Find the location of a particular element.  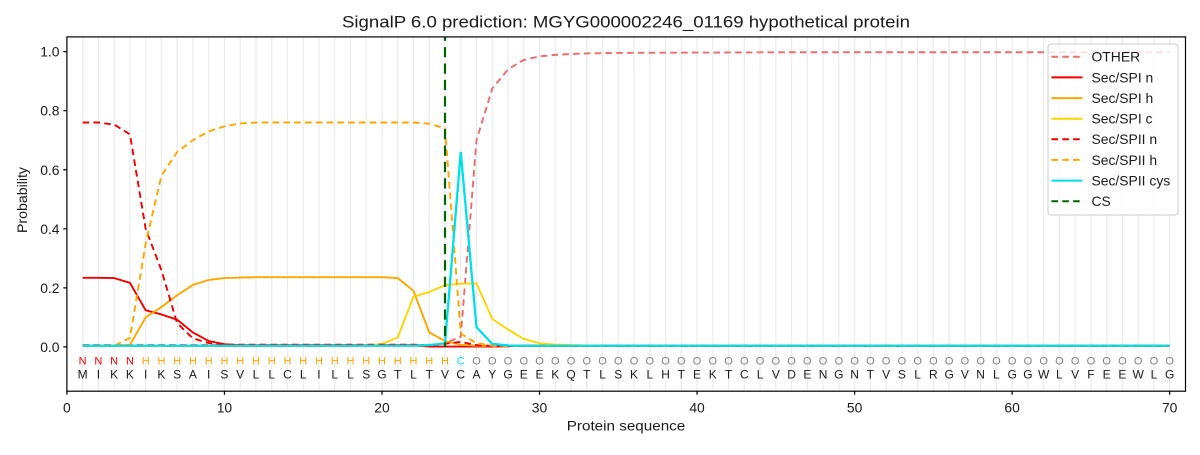

svg-text: Sec/SPI h is located at coordinates (1123, 98).